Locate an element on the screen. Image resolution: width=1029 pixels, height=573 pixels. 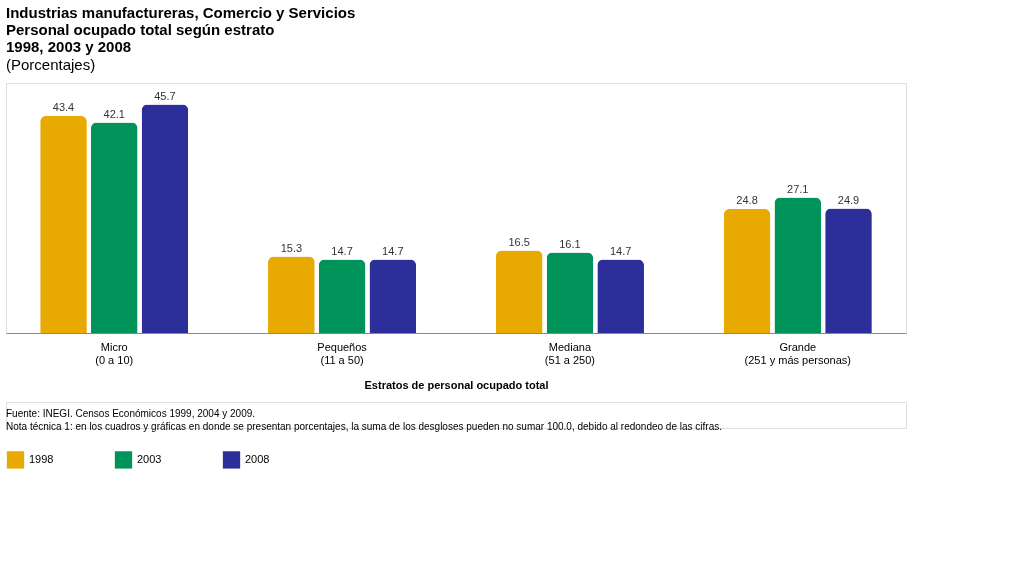
chart-title: Industrias manufactureras, Comercio y Servicios Personal ocupado total según estrato 1998, 2003 y 2008 is located at coordinates (181, 29).